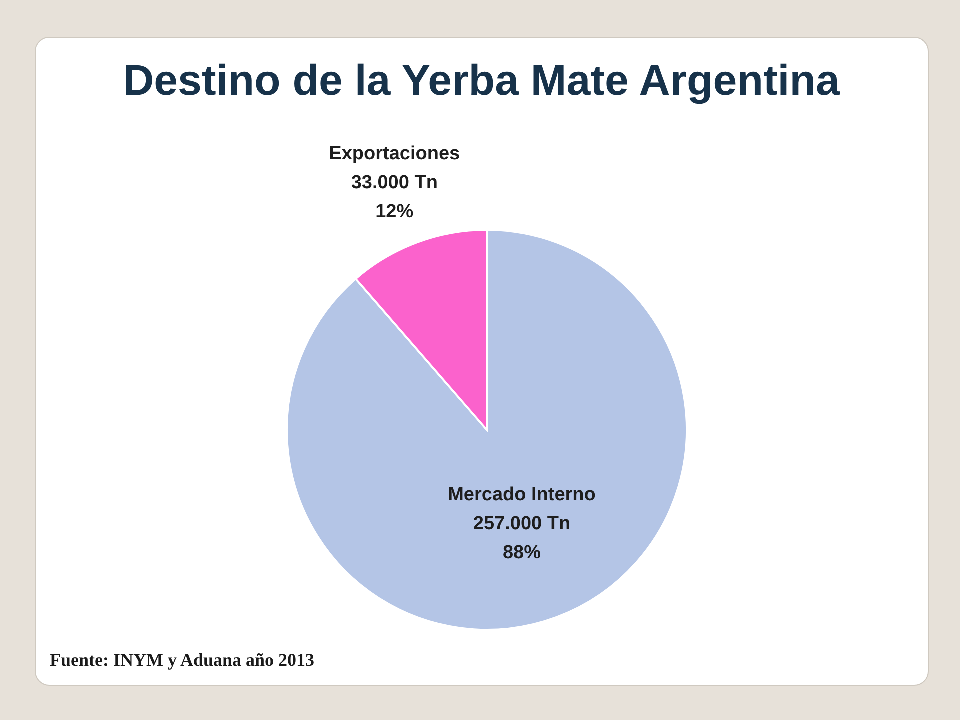  Describe the element at coordinates (394, 154) in the screenshot. I see `slice-label: Exportaciones` at that location.